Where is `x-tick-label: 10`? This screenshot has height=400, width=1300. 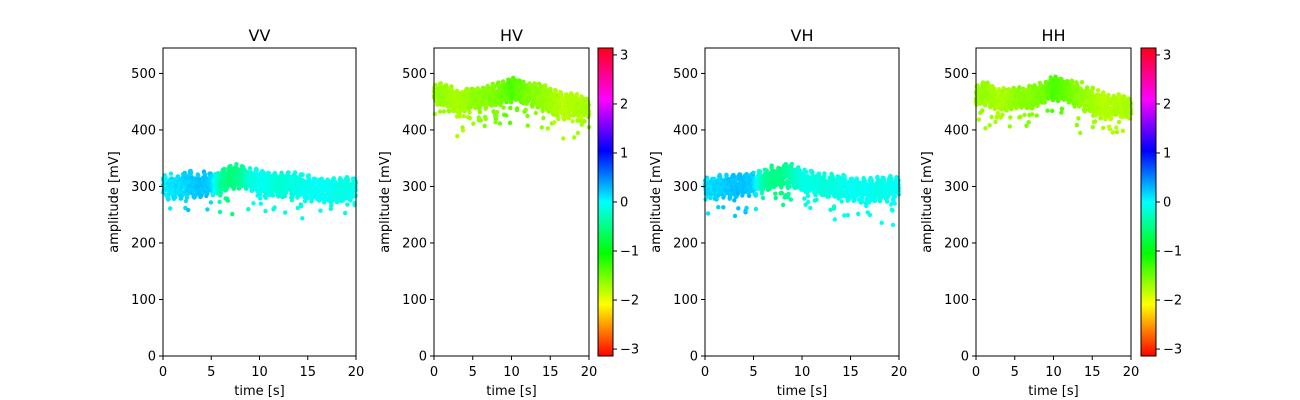
x-tick-label: 10 is located at coordinates (259, 372).